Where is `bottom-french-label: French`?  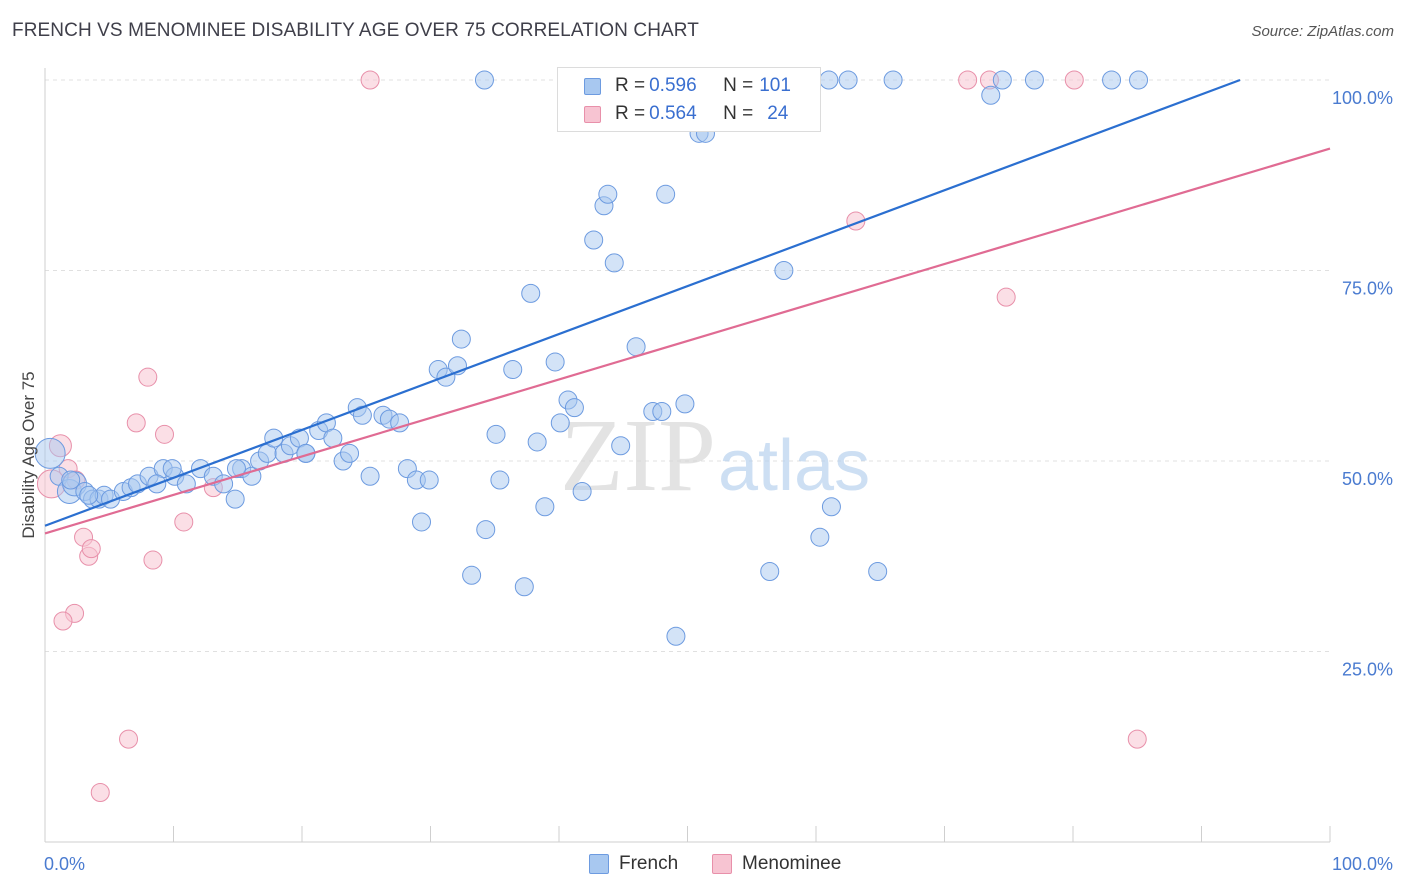 bottom-french-label: French is located at coordinates (649, 863).